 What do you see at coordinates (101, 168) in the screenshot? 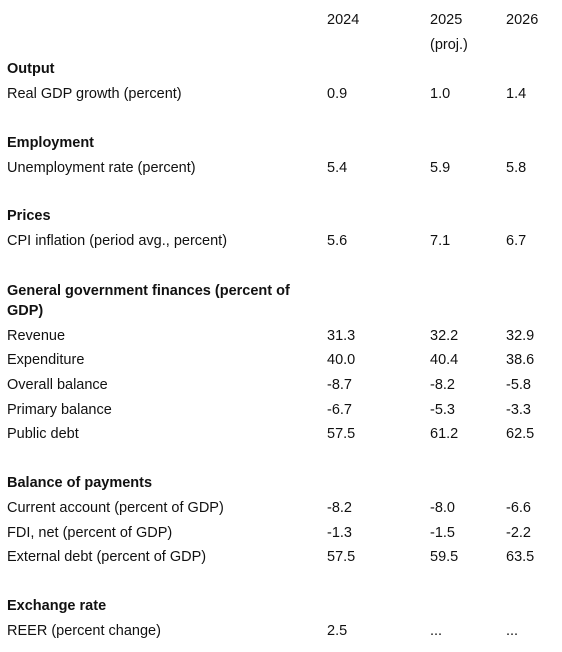
I see `row-label: Unemployment rate (percent)` at bounding box center [101, 168].